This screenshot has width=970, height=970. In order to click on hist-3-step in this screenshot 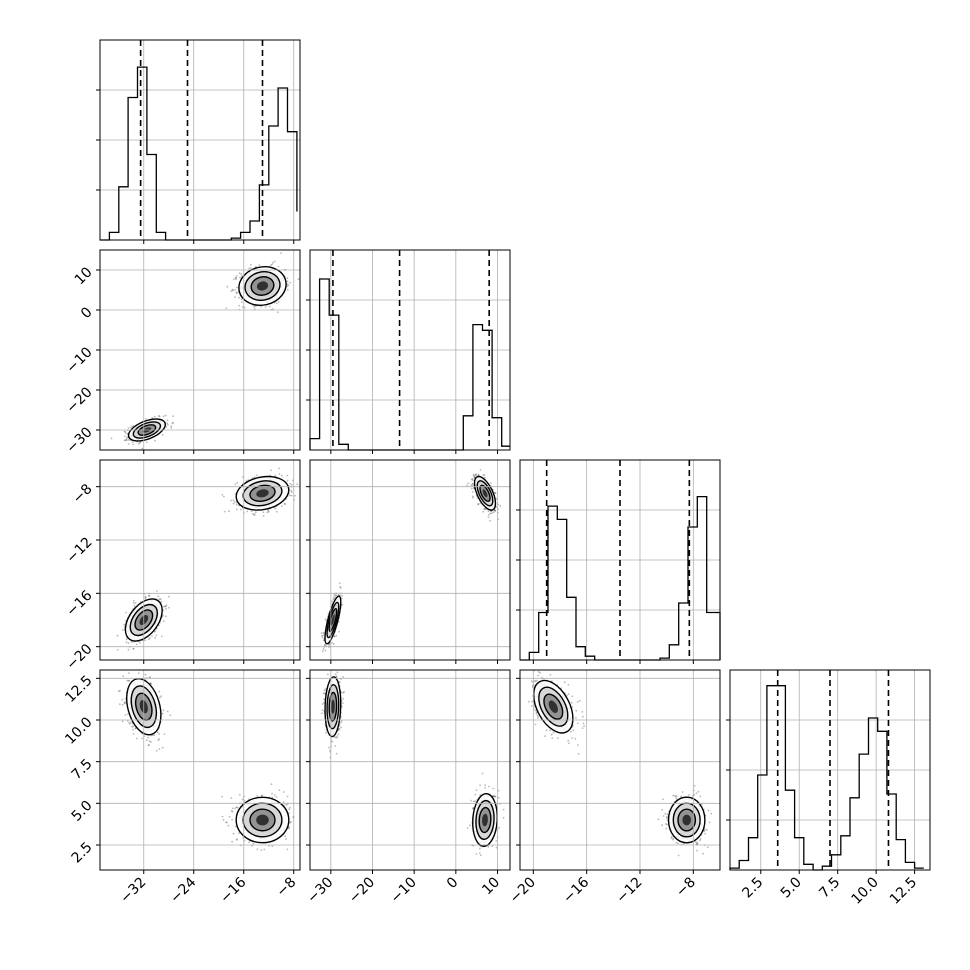, I will do `click(826, 778)`.